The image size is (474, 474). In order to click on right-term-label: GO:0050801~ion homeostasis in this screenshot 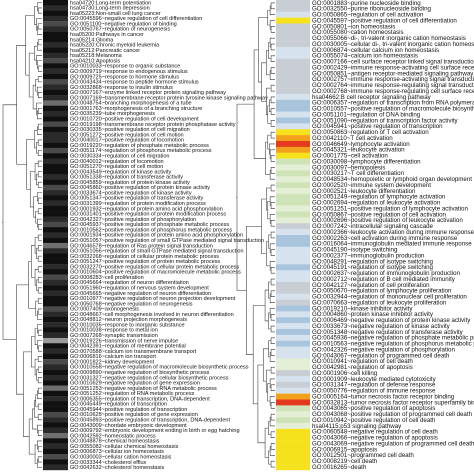, I will do `click(353, 26)`.